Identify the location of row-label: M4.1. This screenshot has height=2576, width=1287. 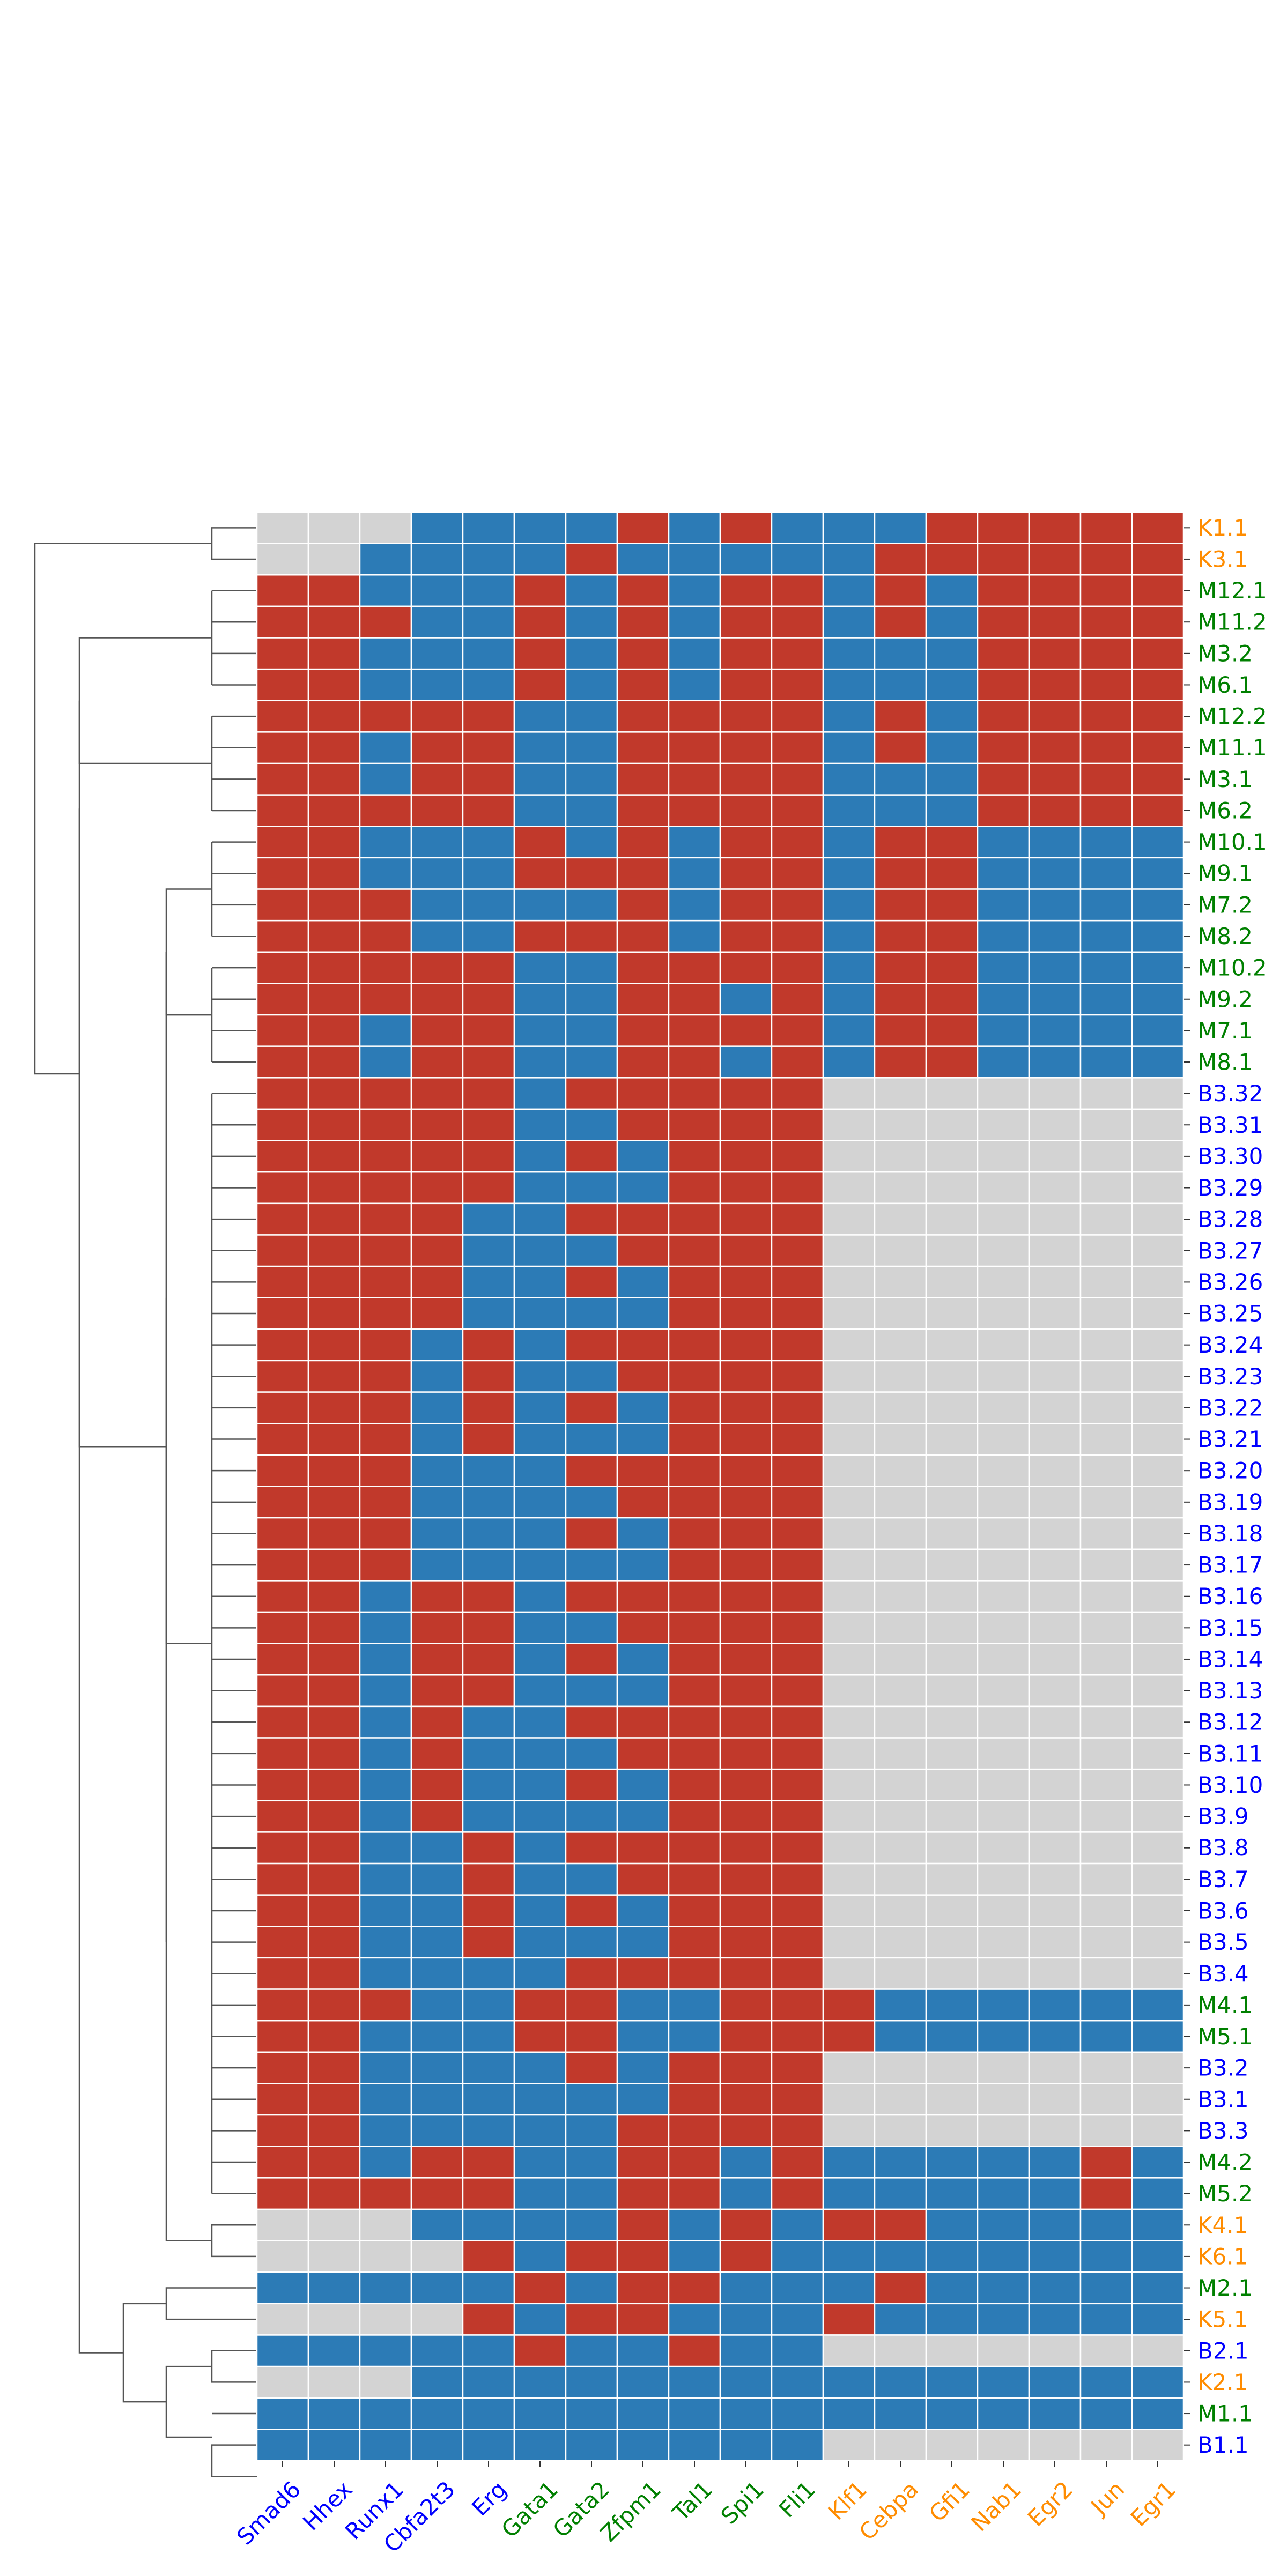
(1225, 2005).